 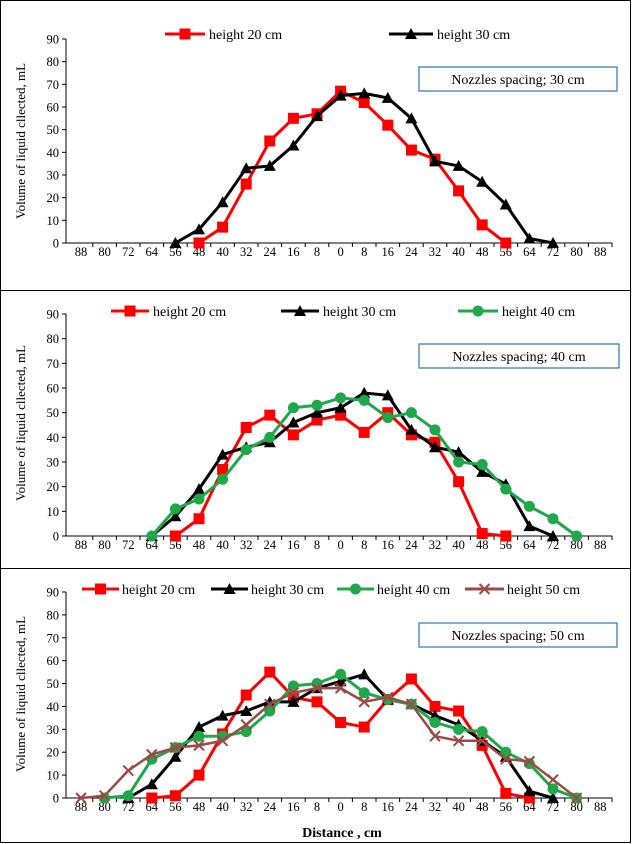 I want to click on legend-label: height 40 cm, so click(x=538, y=312).